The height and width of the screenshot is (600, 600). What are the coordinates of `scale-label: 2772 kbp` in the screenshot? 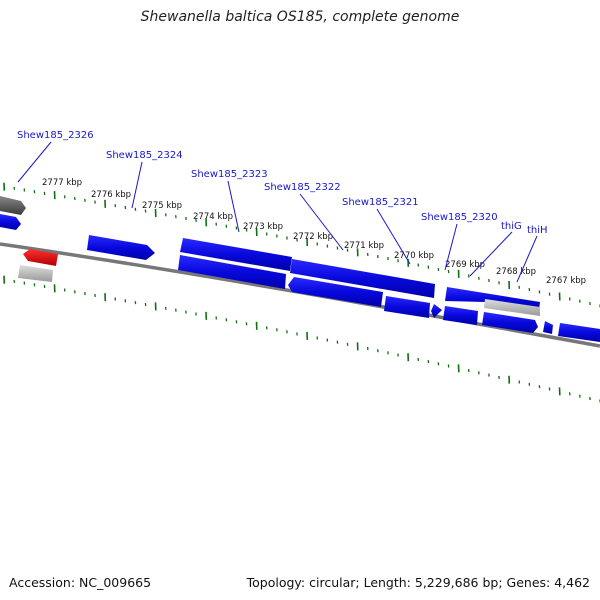 It's located at (313, 237).